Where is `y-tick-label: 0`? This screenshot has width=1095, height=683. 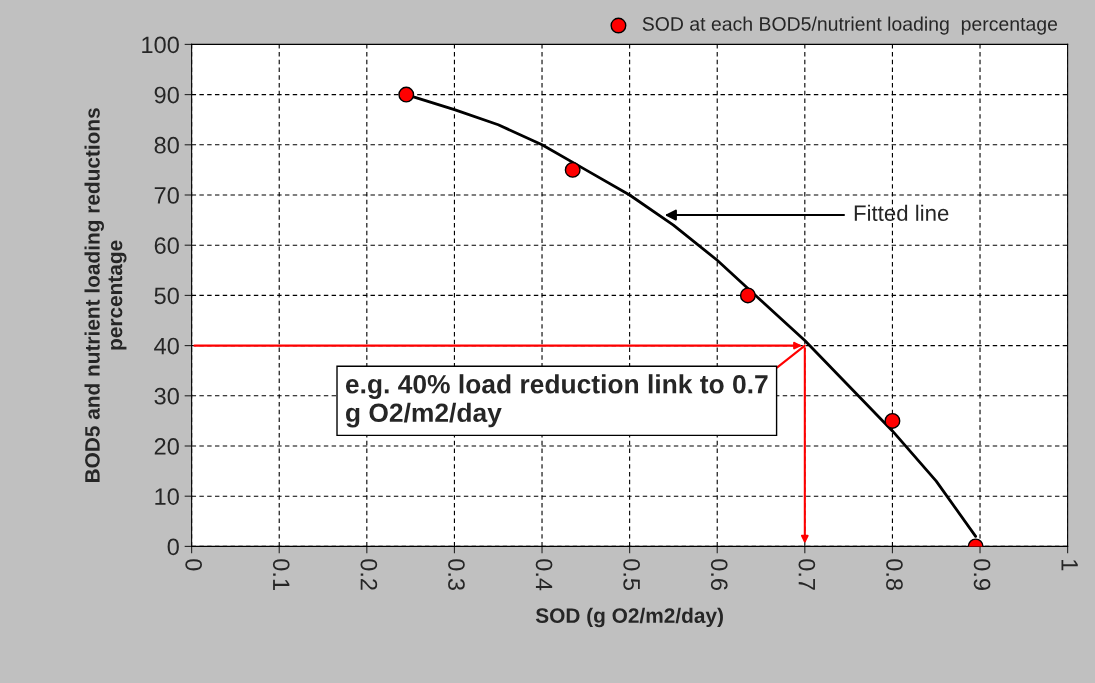
y-tick-label: 0 is located at coordinates (173, 547).